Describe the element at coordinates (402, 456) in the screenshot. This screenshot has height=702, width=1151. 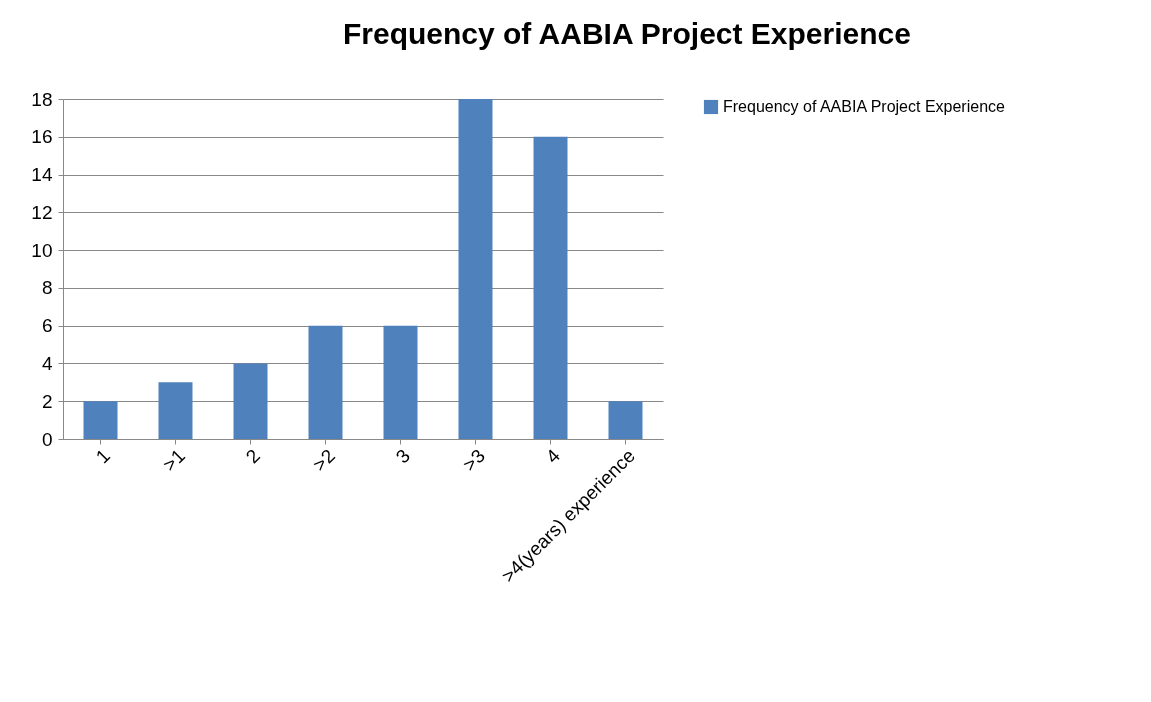
I see `x-tick-label: 3` at that location.